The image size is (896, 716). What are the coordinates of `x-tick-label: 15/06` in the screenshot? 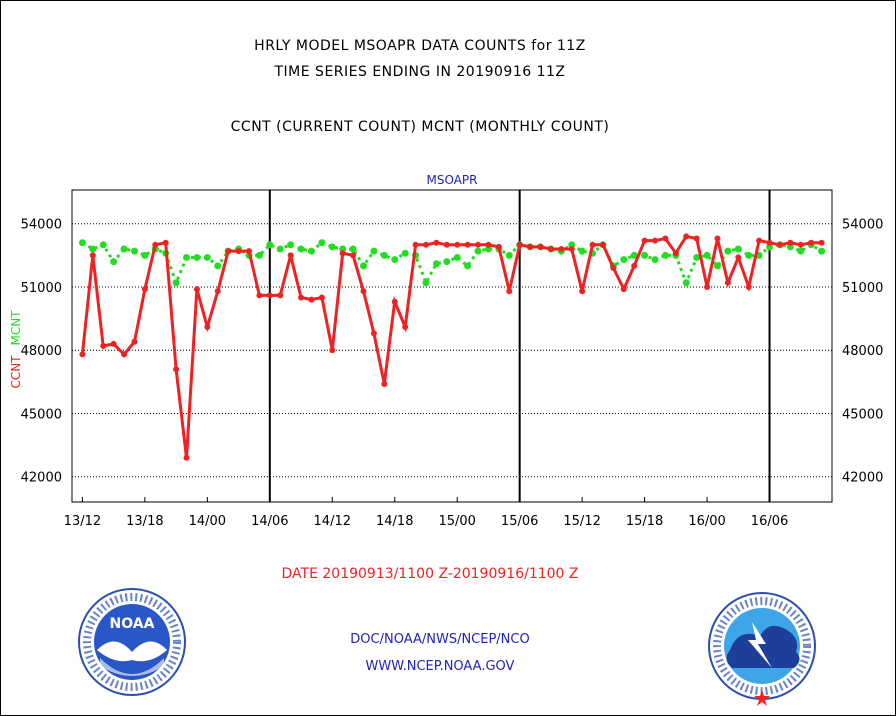 It's located at (519, 521).